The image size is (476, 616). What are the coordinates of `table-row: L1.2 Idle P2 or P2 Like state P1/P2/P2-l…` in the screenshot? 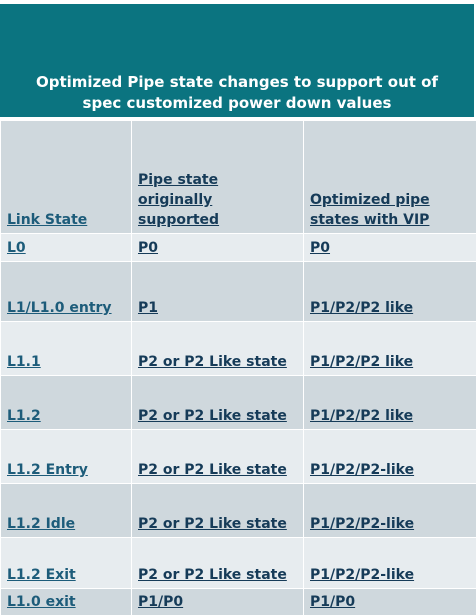 It's located at (238, 511).